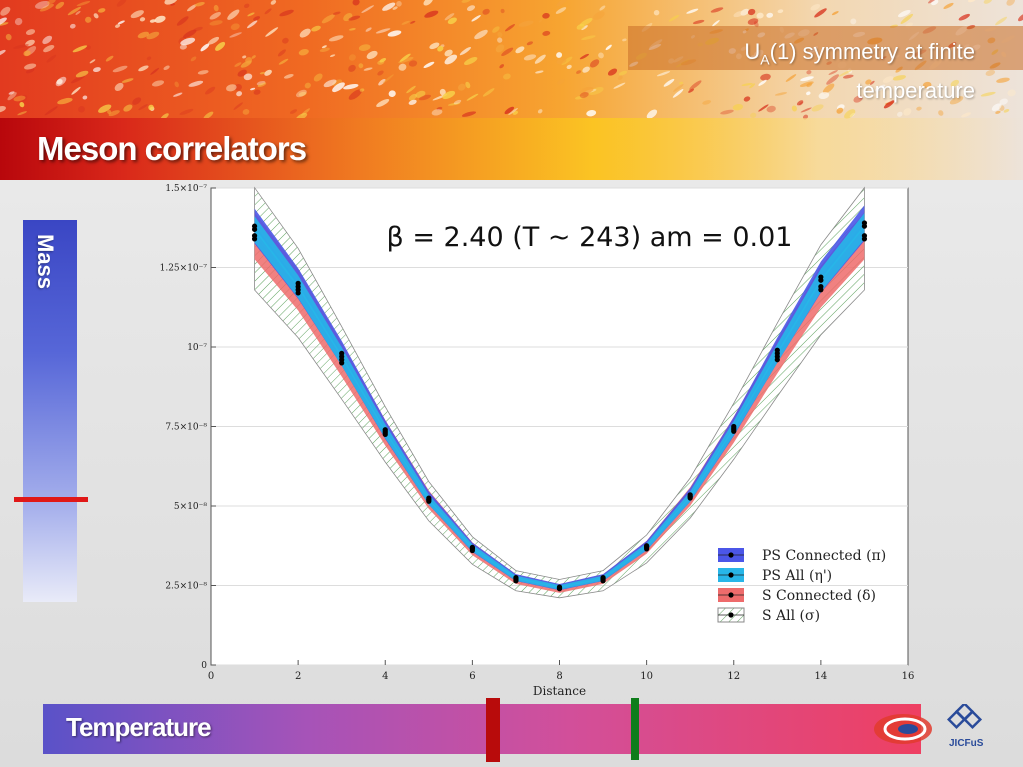 Image resolution: width=1023 pixels, height=767 pixels. What do you see at coordinates (825, 71) in the screenshot?
I see `topic-heading: UA(1) symmetry at finite temperature` at bounding box center [825, 71].